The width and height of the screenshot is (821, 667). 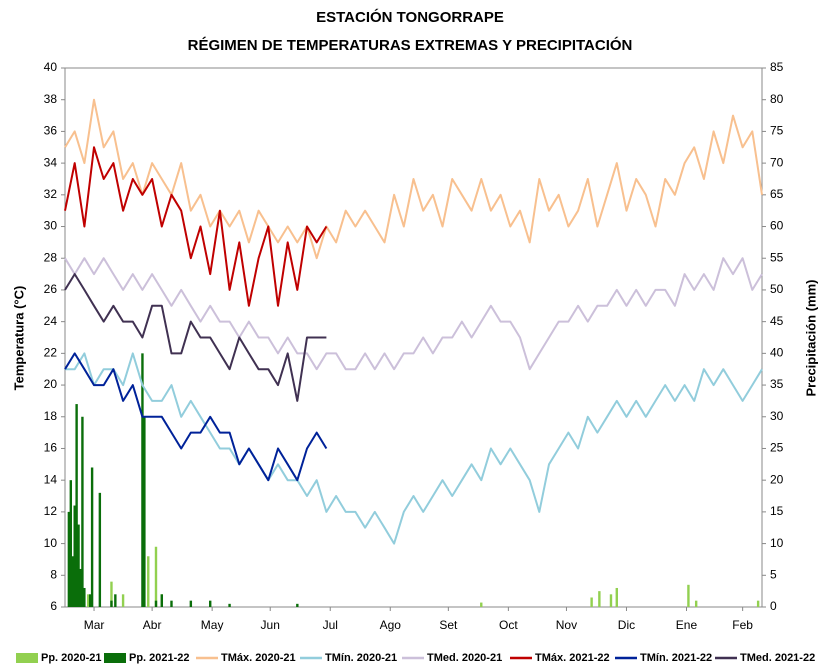 What do you see at coordinates (464, 658) in the screenshot?
I see `legend-label: TMed. 2020-21` at bounding box center [464, 658].